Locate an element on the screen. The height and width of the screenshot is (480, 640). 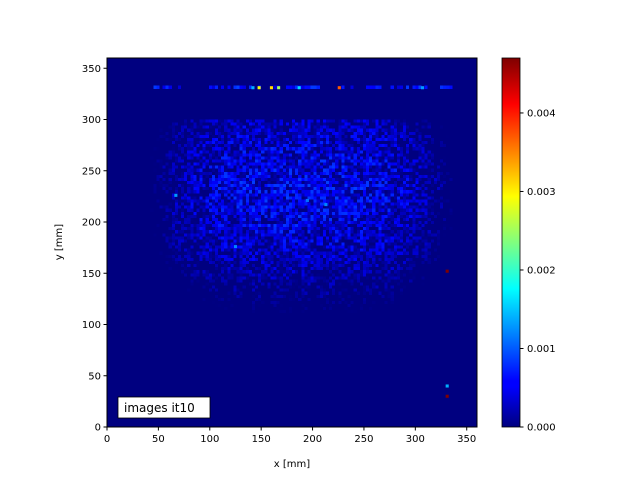
x-ticks: 0 50 100 150 200 250 300 350 is located at coordinates (290, 436).